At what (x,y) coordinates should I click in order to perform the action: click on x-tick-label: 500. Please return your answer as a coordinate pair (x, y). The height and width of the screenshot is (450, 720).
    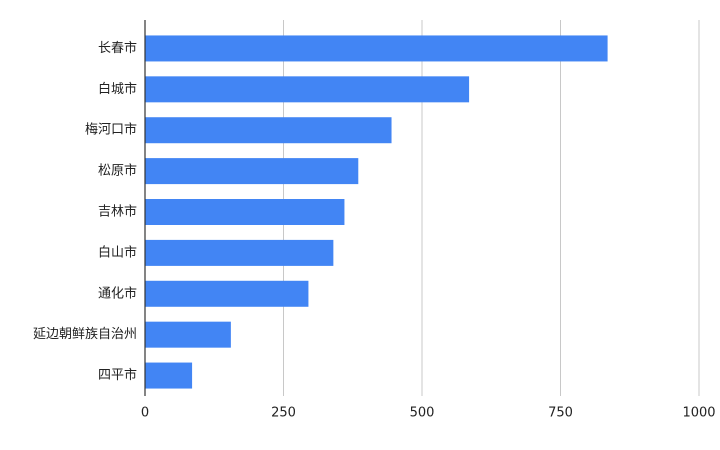
    Looking at the image, I should click on (422, 413).